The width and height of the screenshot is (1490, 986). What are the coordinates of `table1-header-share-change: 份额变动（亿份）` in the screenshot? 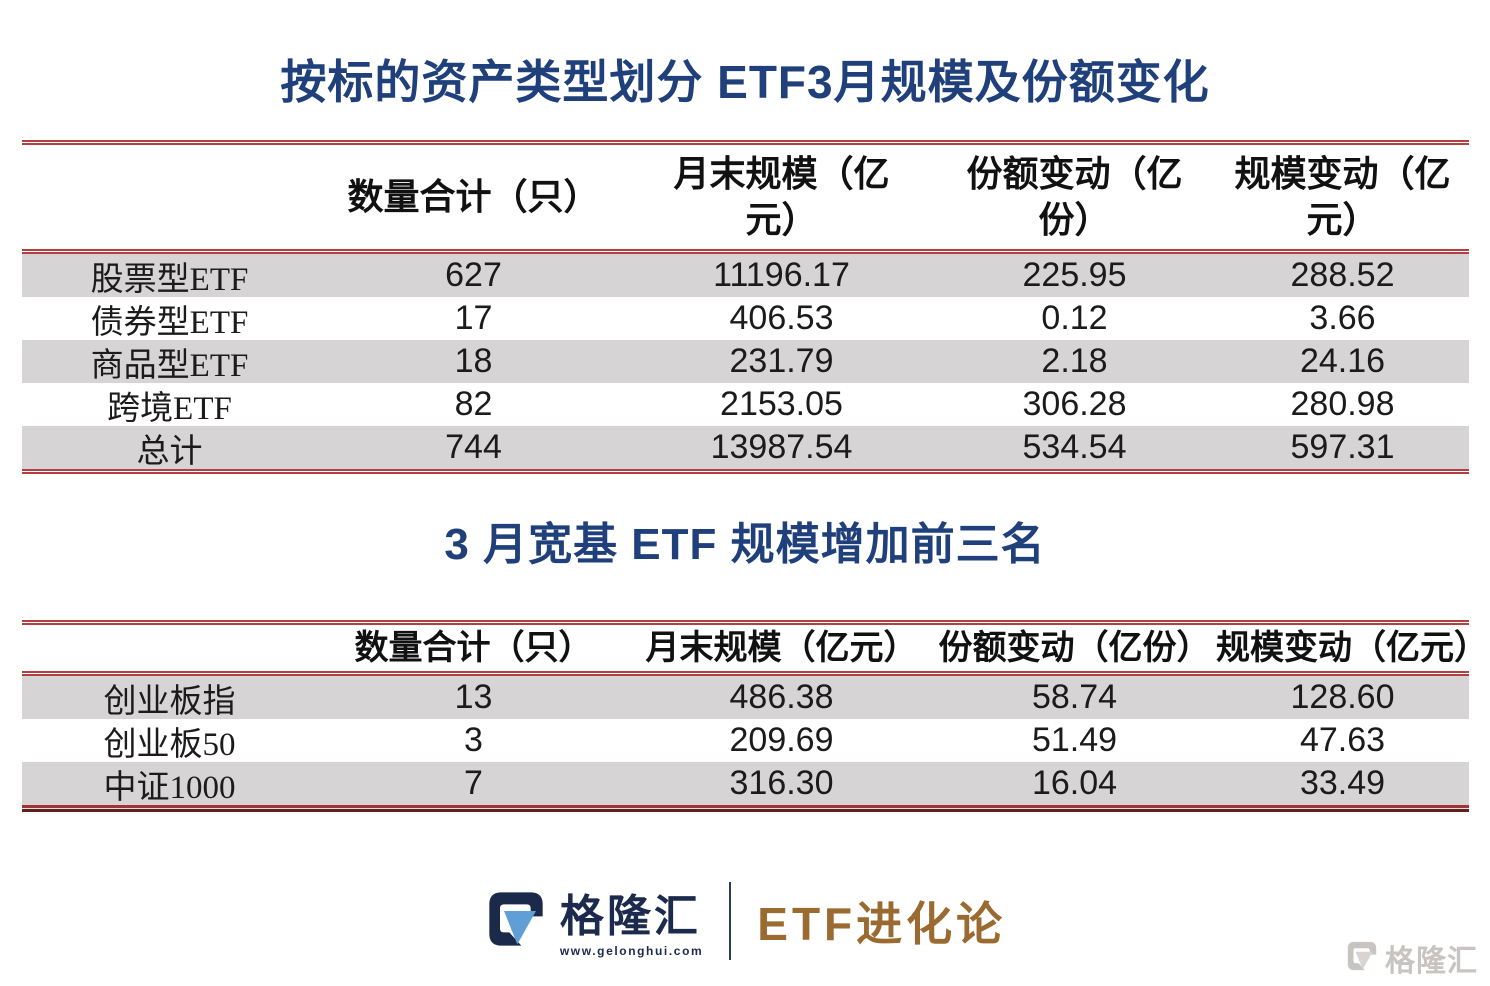 It's located at (1074, 196).